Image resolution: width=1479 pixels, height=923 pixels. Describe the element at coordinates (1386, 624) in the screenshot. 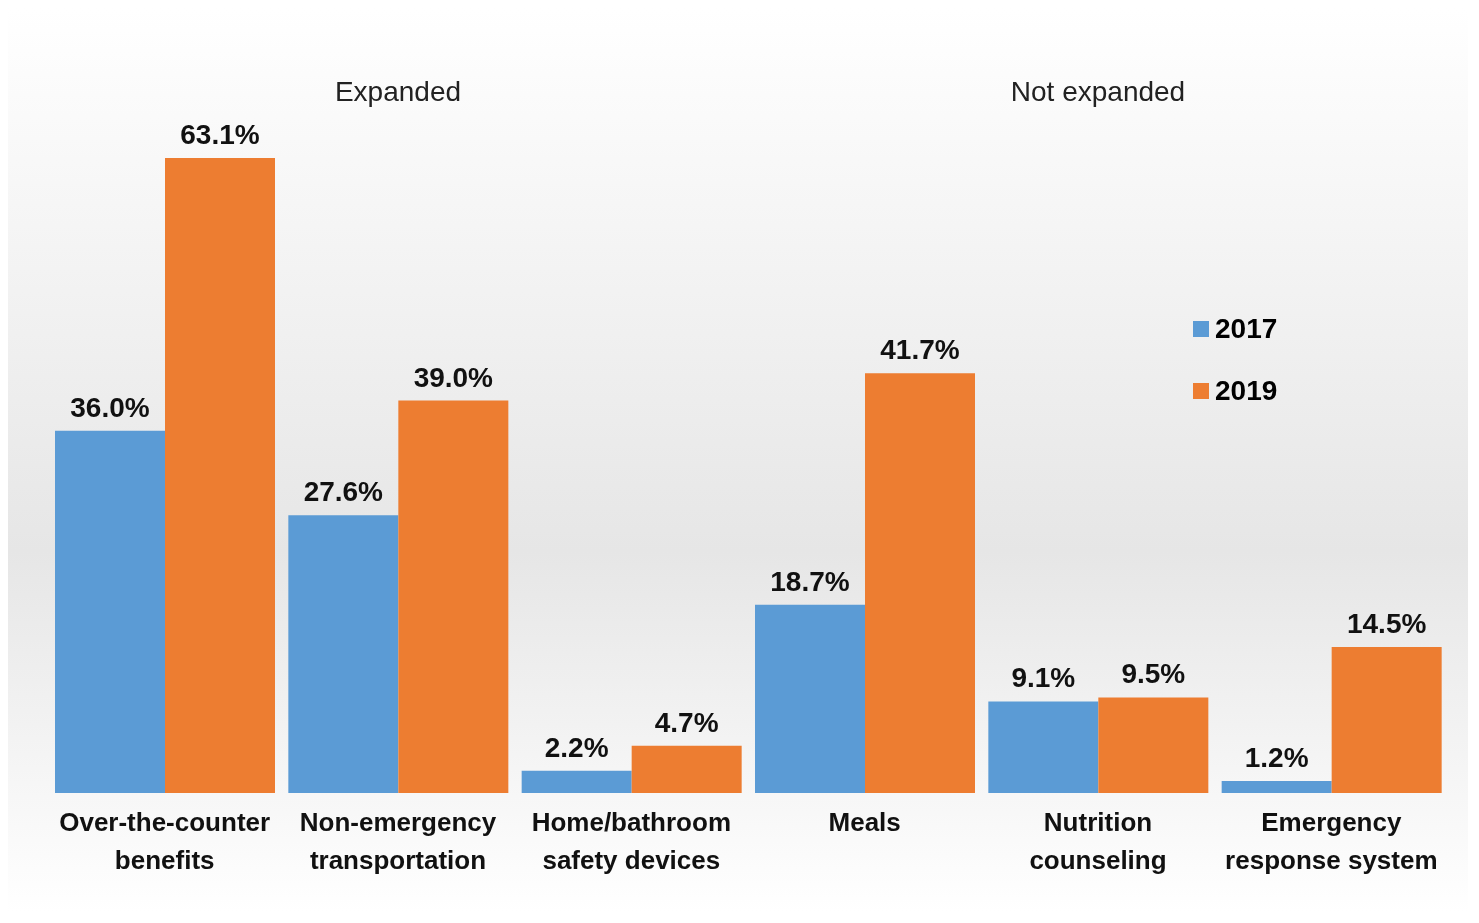

I see `data-label: 14.5%` at that location.